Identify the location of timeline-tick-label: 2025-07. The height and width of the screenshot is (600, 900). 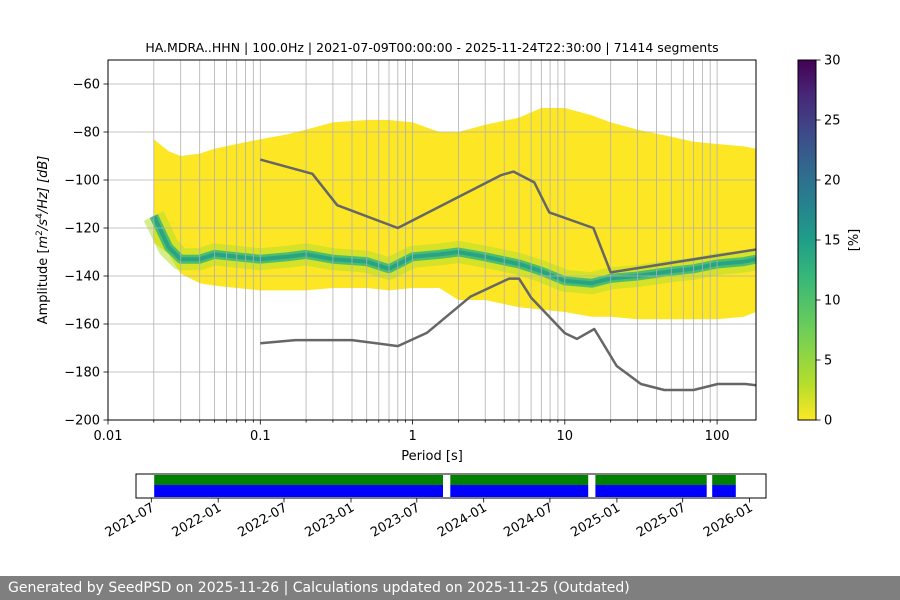
(661, 520).